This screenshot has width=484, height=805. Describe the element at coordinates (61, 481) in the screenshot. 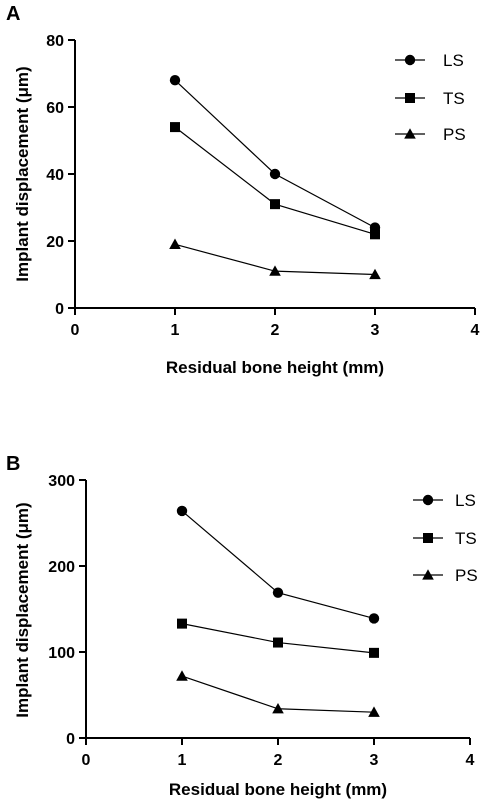

I see `y-tick-label: 300` at that location.